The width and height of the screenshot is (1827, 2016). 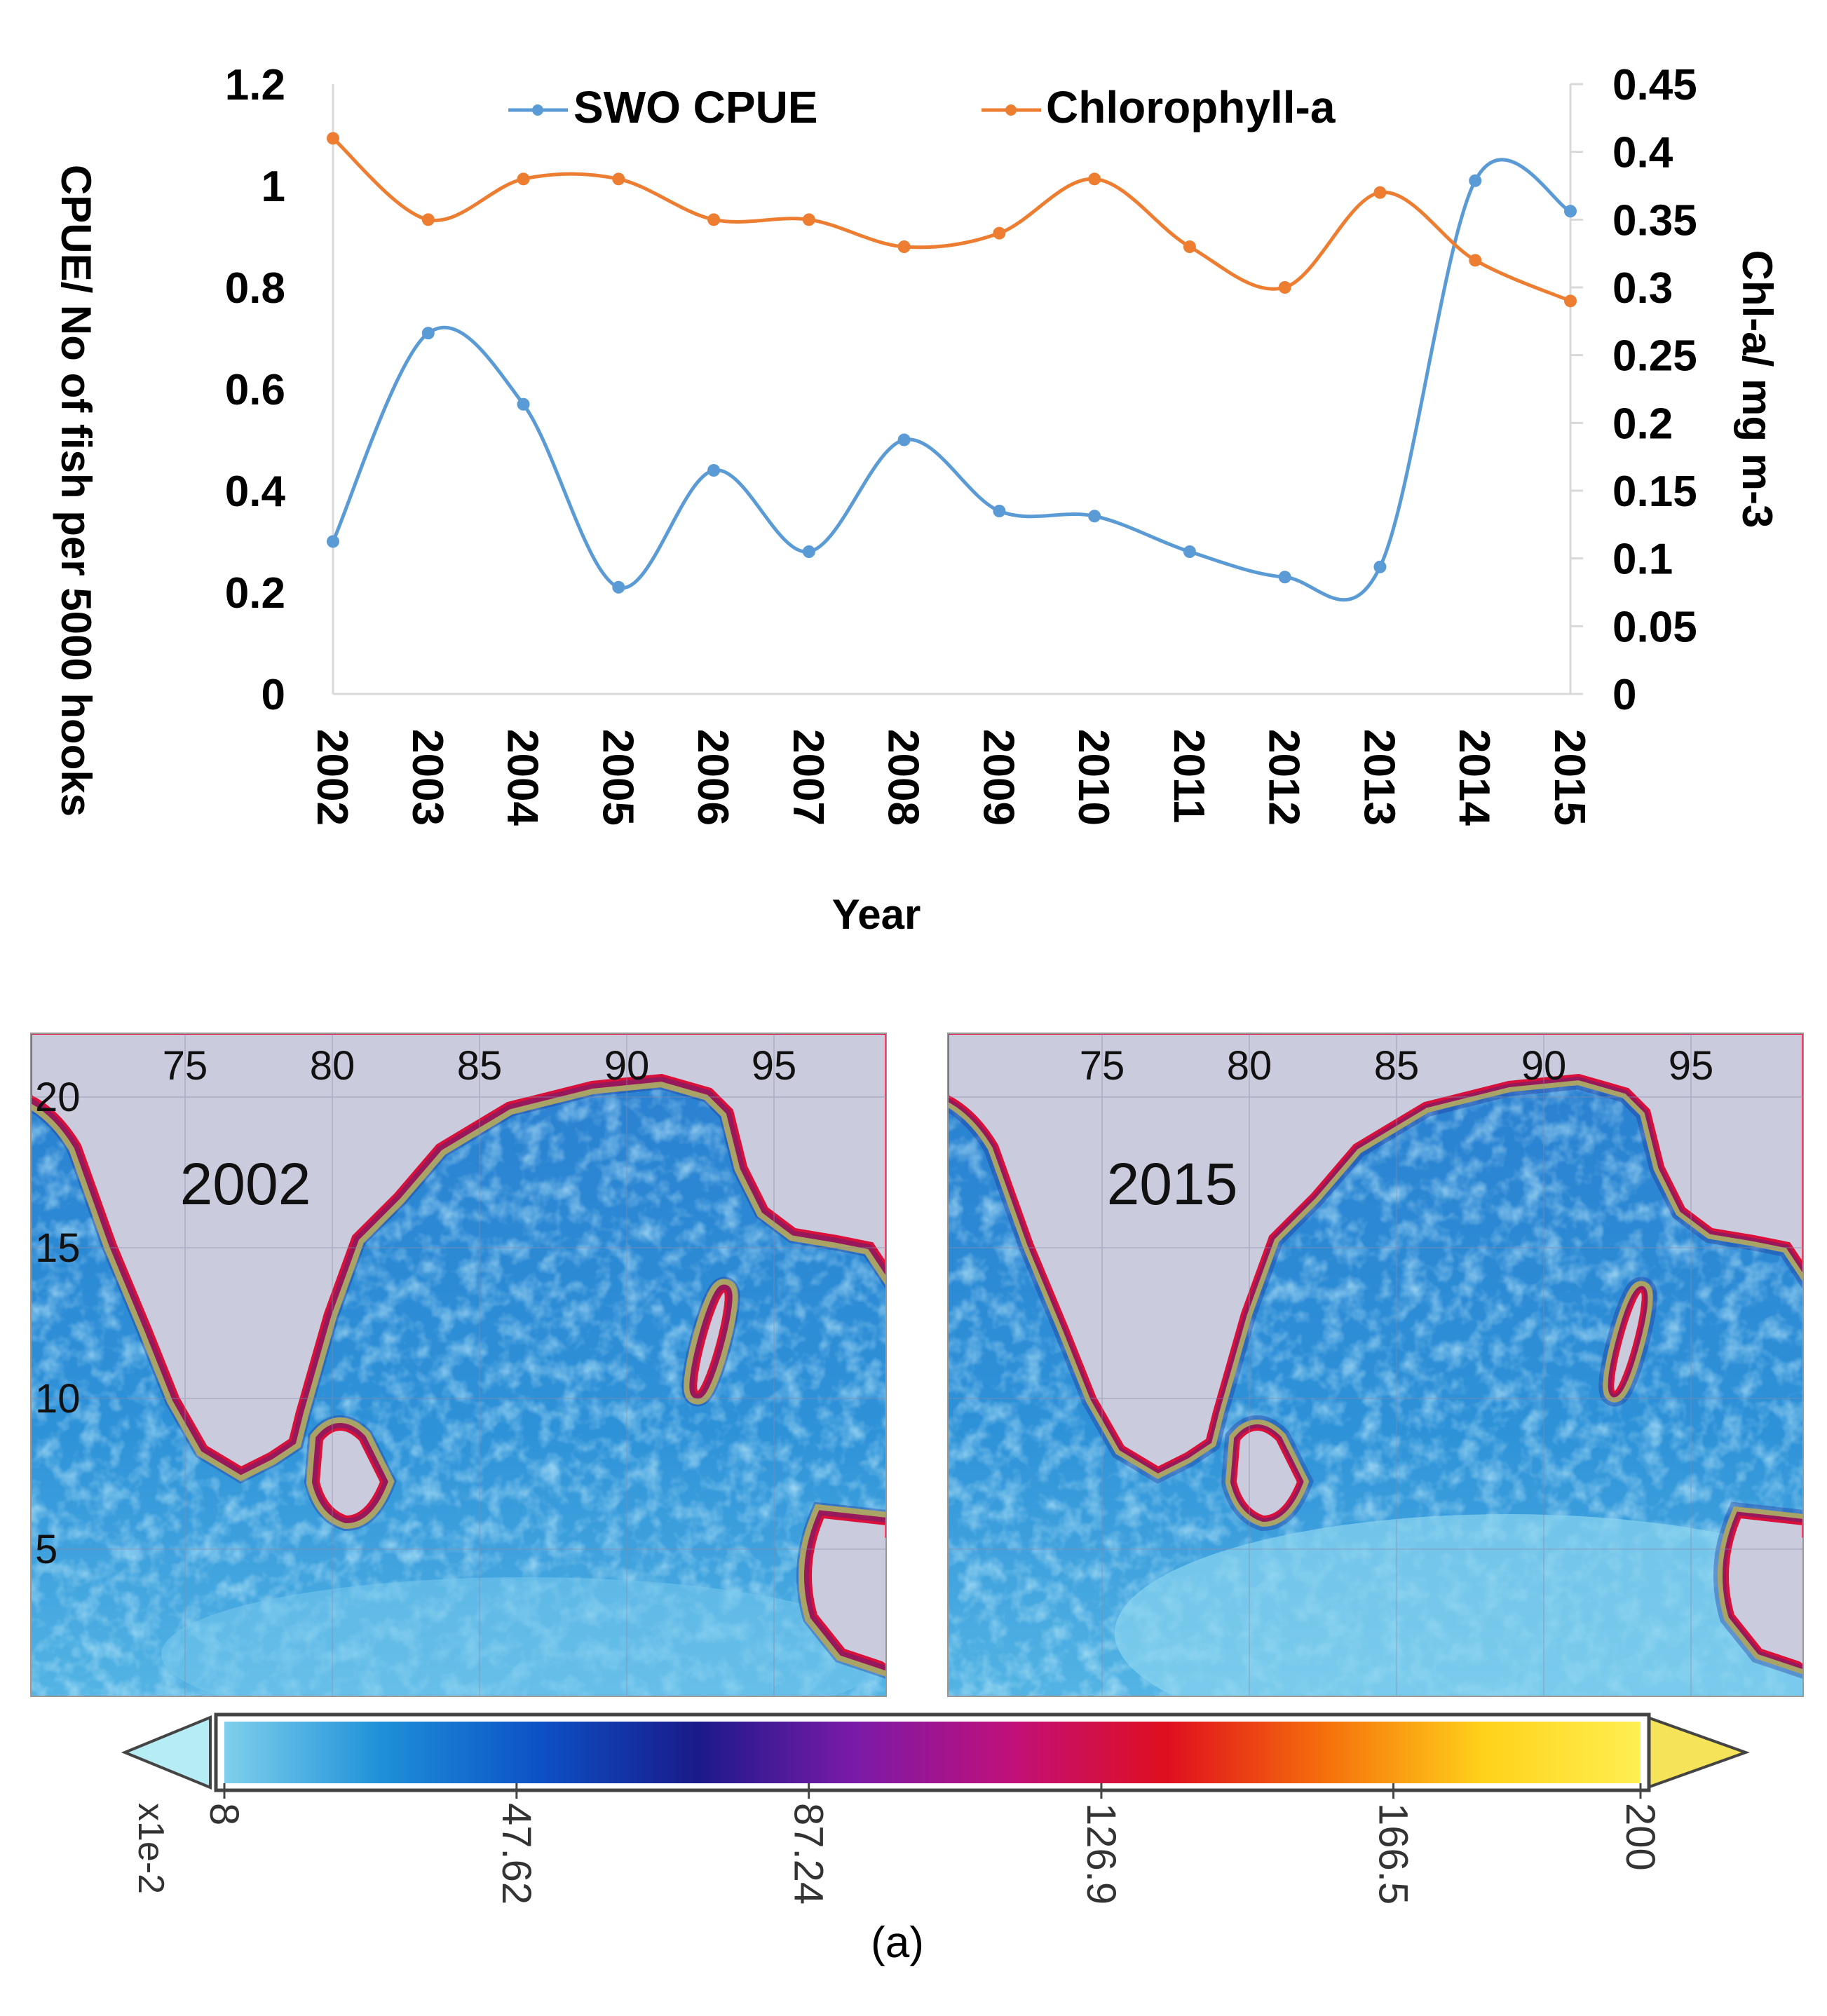 I want to click on map-2015-year-label: 2015, so click(x=1173, y=1184).